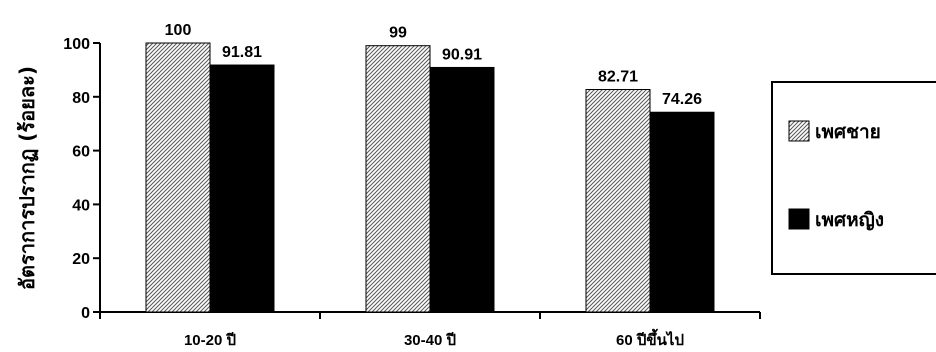 This screenshot has height=352, width=936. Describe the element at coordinates (81, 205) in the screenshot. I see `y-tick-label: 40` at that location.